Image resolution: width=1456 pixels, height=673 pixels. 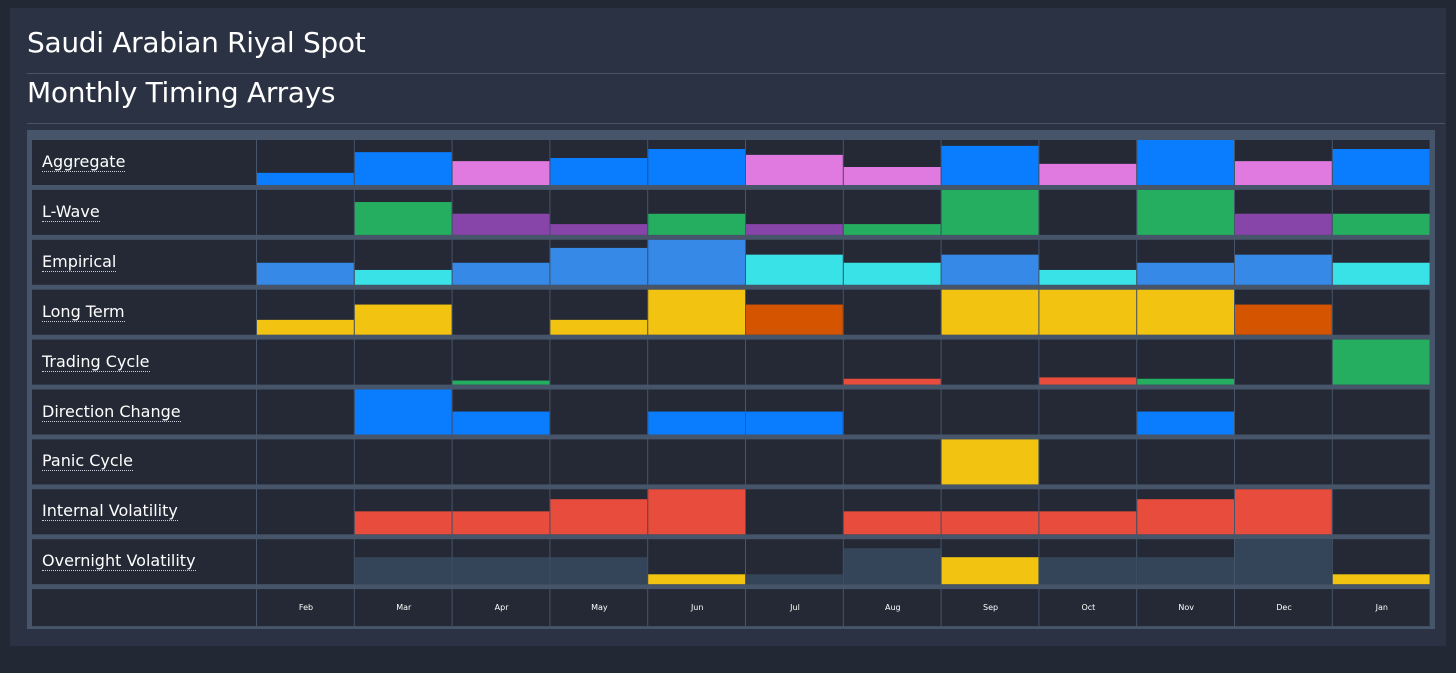 I want to click on month-label: Sep, so click(x=991, y=608).